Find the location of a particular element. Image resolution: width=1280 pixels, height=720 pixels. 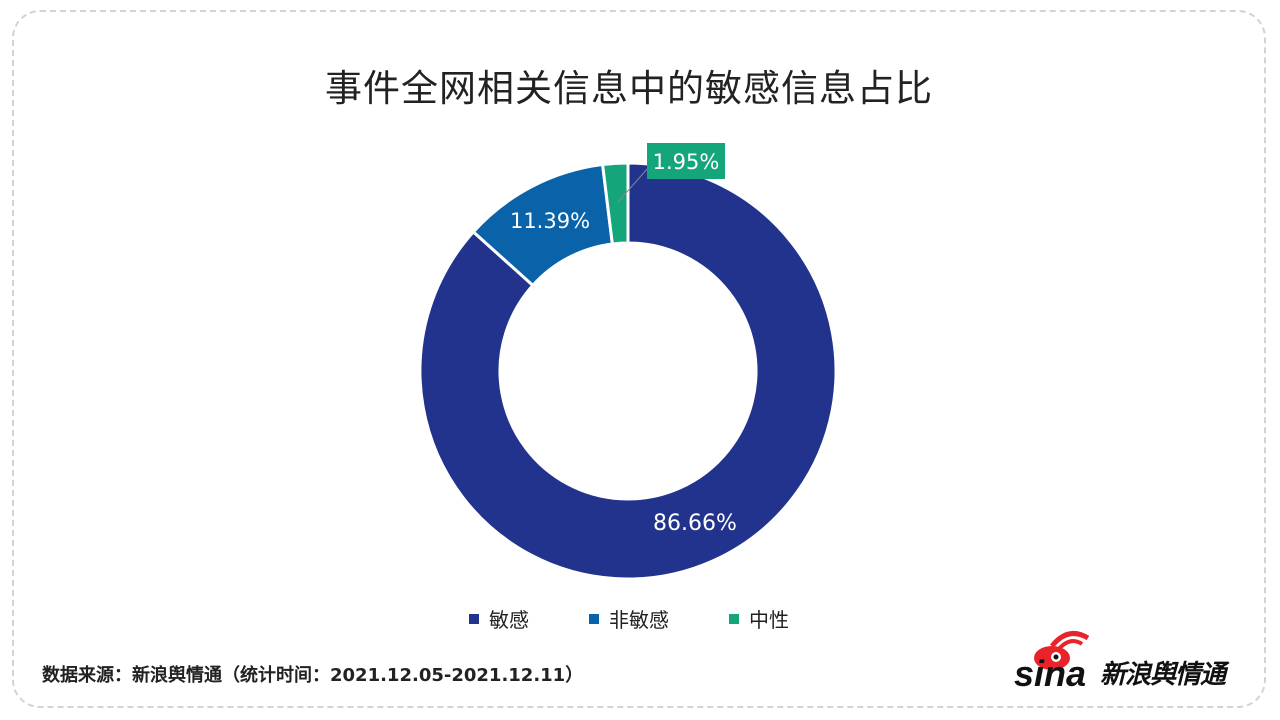

slice-label-2: 1.95% is located at coordinates (686, 162).